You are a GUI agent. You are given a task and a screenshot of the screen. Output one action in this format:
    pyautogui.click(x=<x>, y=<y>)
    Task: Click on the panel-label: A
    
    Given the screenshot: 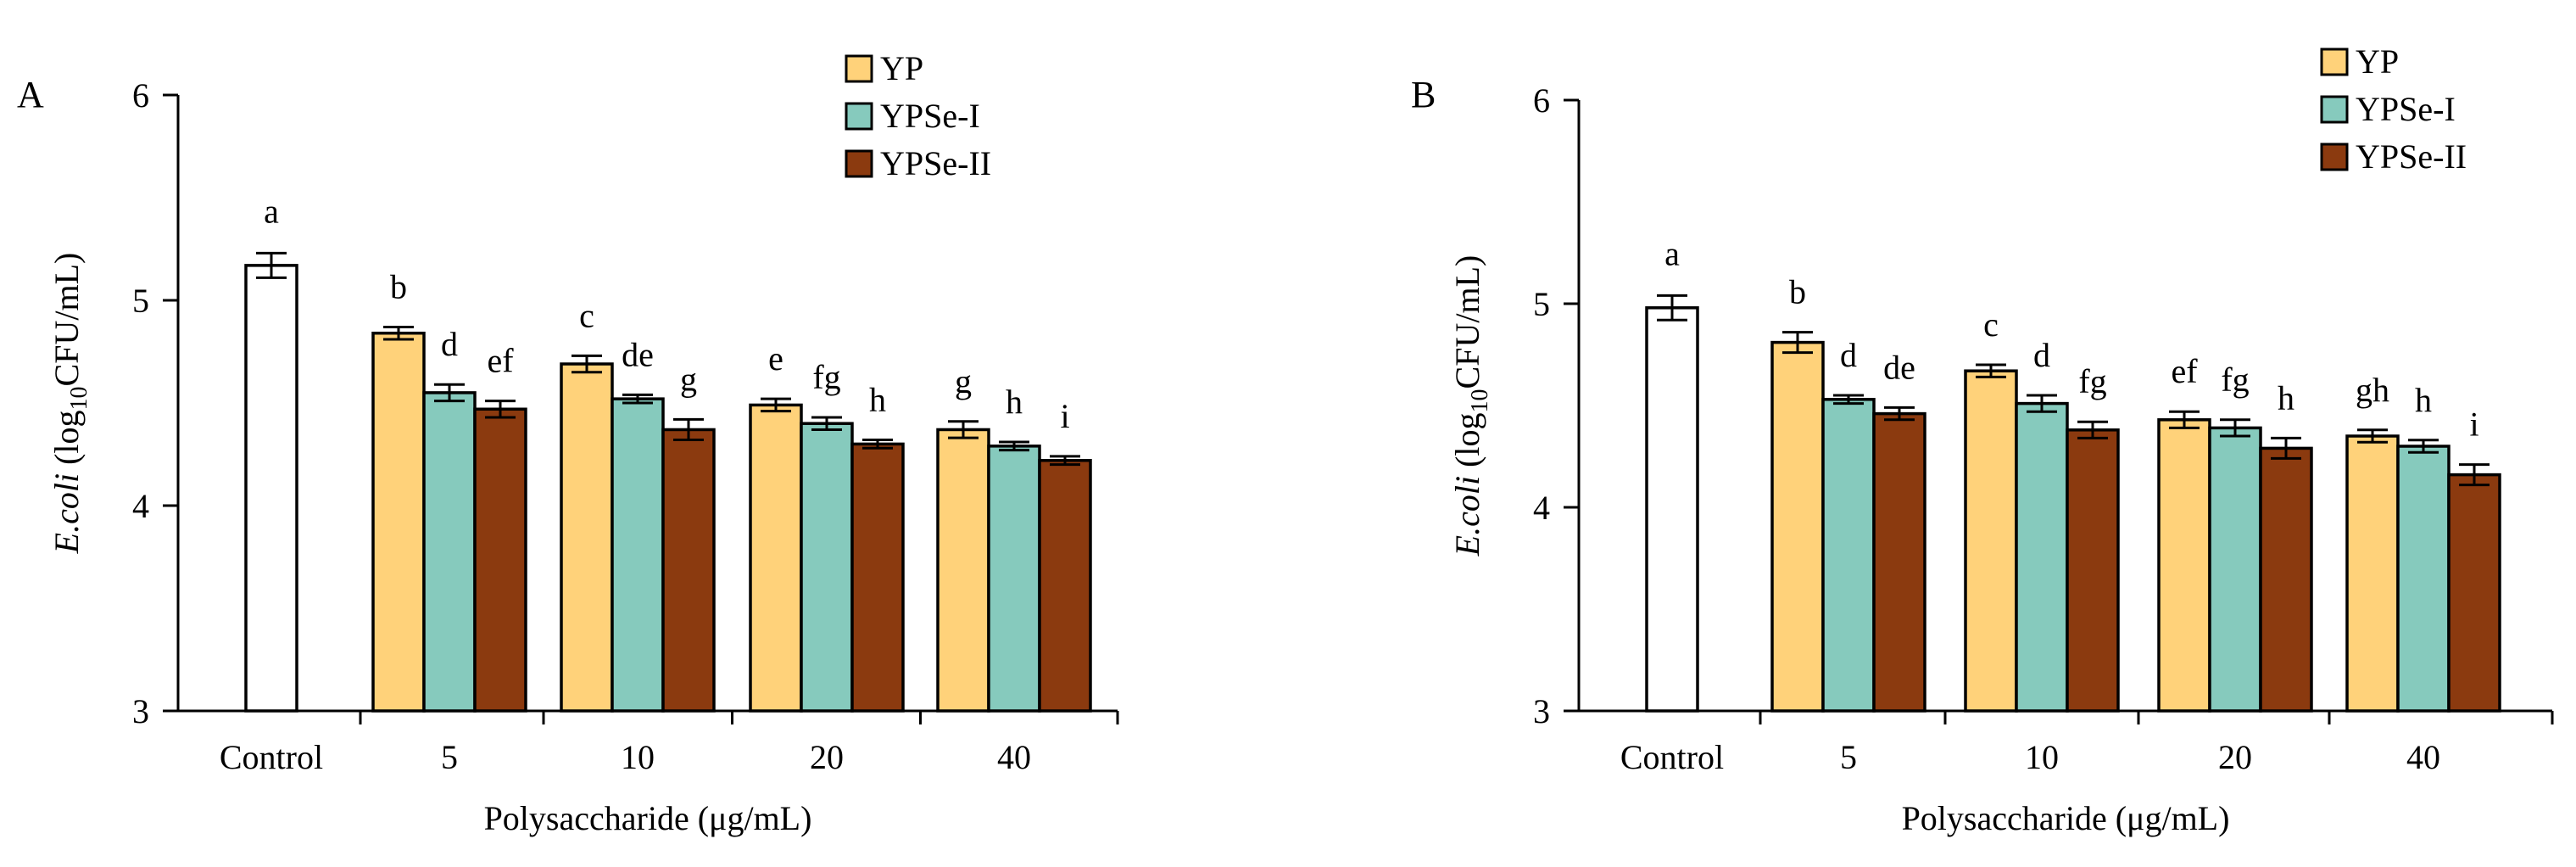 What is the action you would take?
    pyautogui.click(x=30, y=94)
    